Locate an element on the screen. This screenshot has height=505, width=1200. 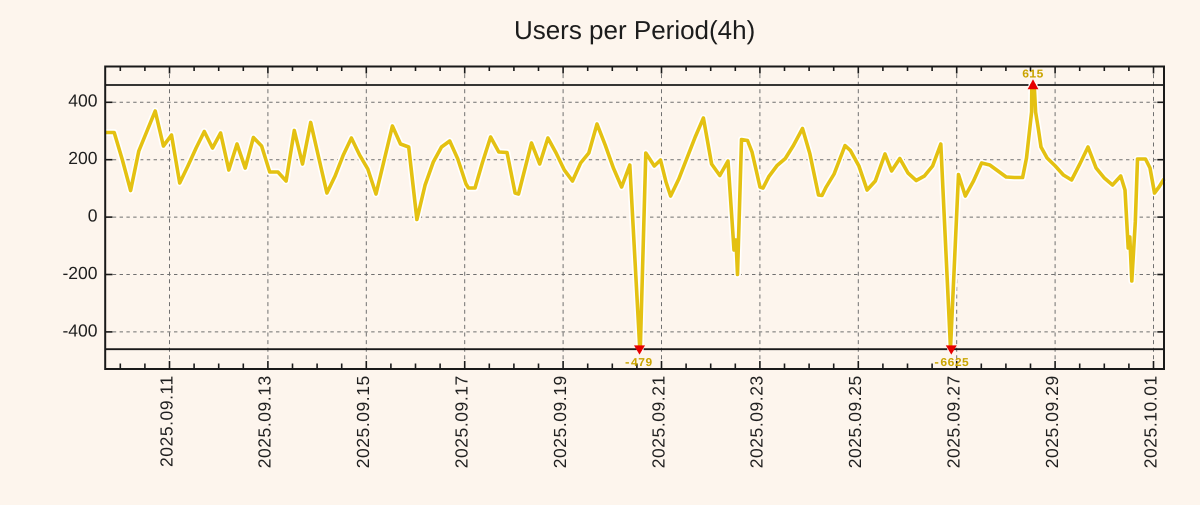
svg-text: 2025.09.27 is located at coordinates (954, 421).